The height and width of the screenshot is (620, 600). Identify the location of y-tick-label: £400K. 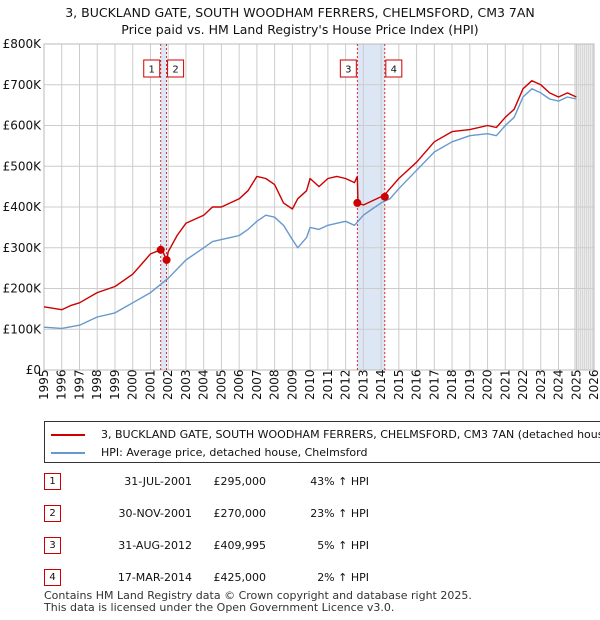
(23, 207).